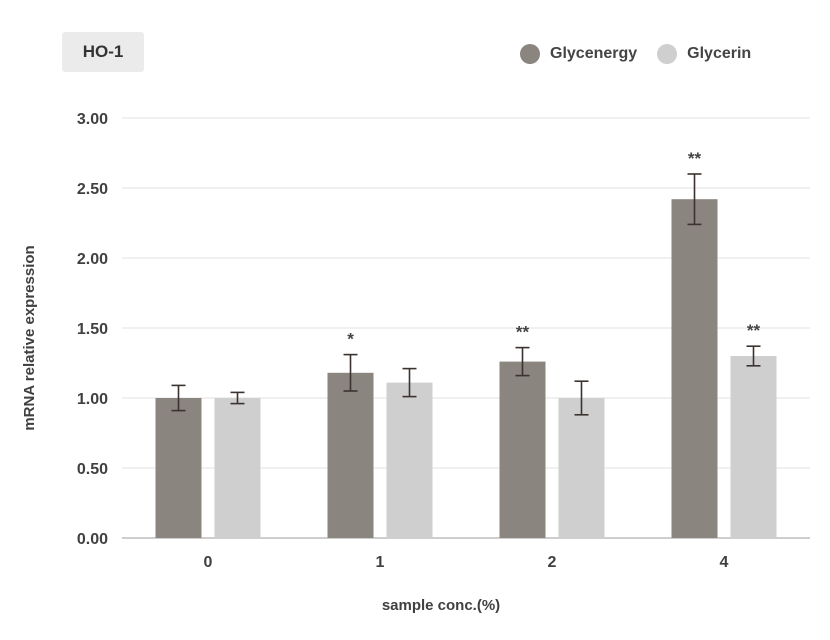 This screenshot has height=640, width=830. I want to click on significance-marker: *, so click(350, 339).